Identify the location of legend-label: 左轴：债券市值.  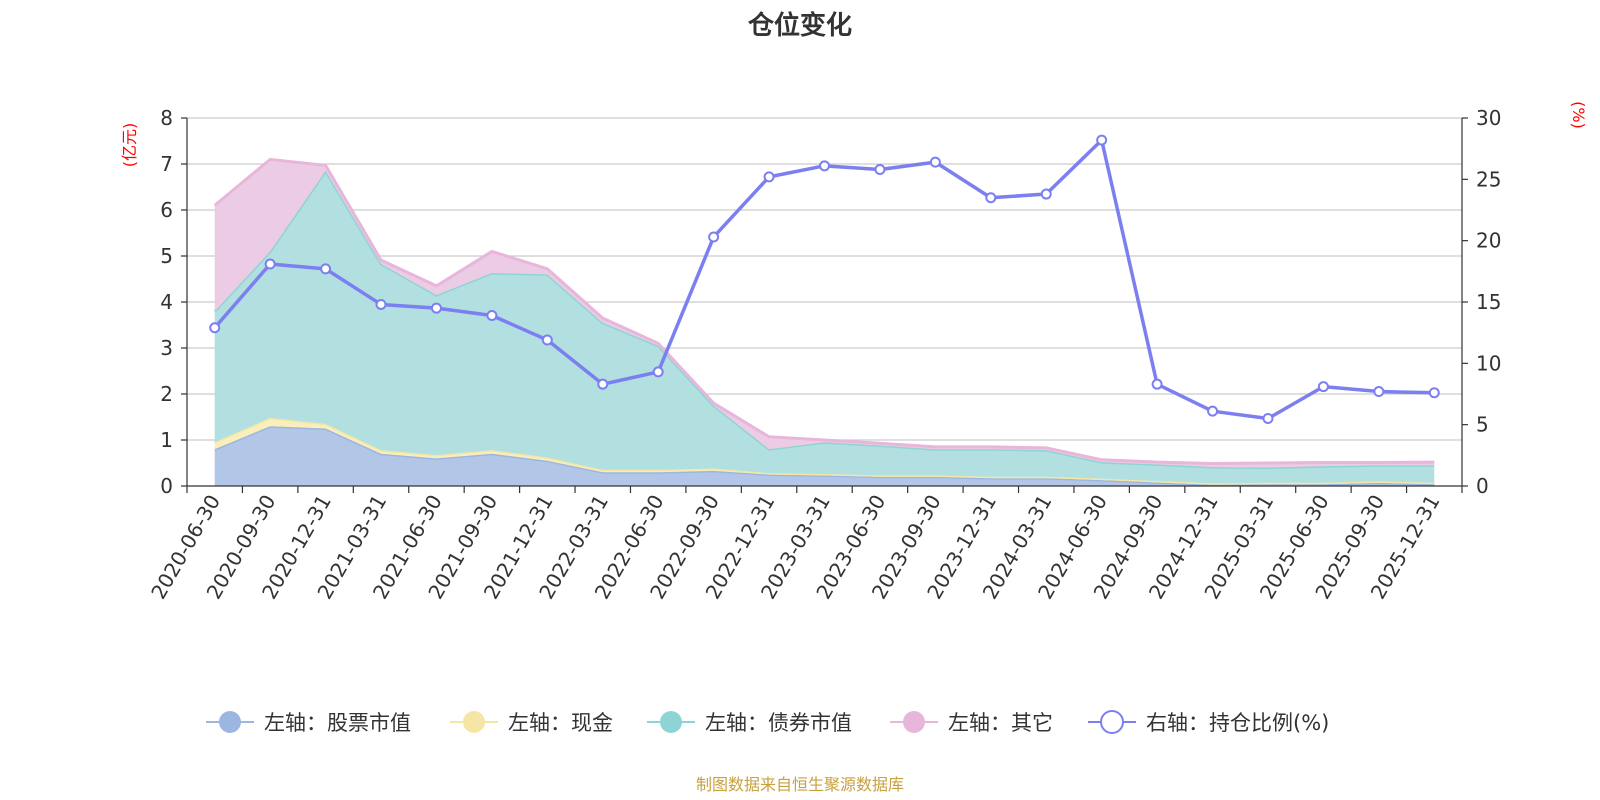
(778, 723).